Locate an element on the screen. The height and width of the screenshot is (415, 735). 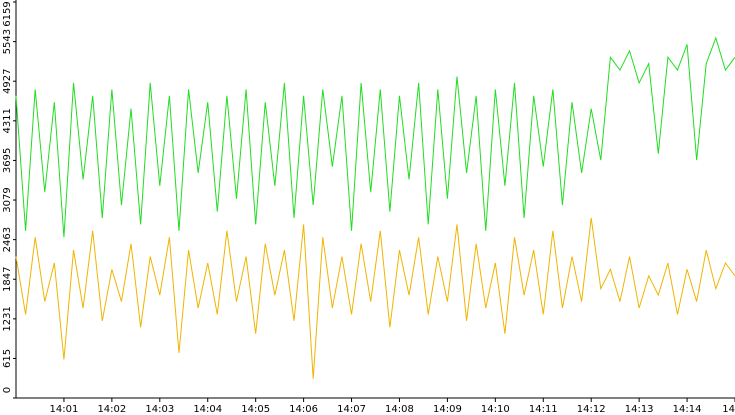
y-tick-label: 2463 is located at coordinates (7, 239).